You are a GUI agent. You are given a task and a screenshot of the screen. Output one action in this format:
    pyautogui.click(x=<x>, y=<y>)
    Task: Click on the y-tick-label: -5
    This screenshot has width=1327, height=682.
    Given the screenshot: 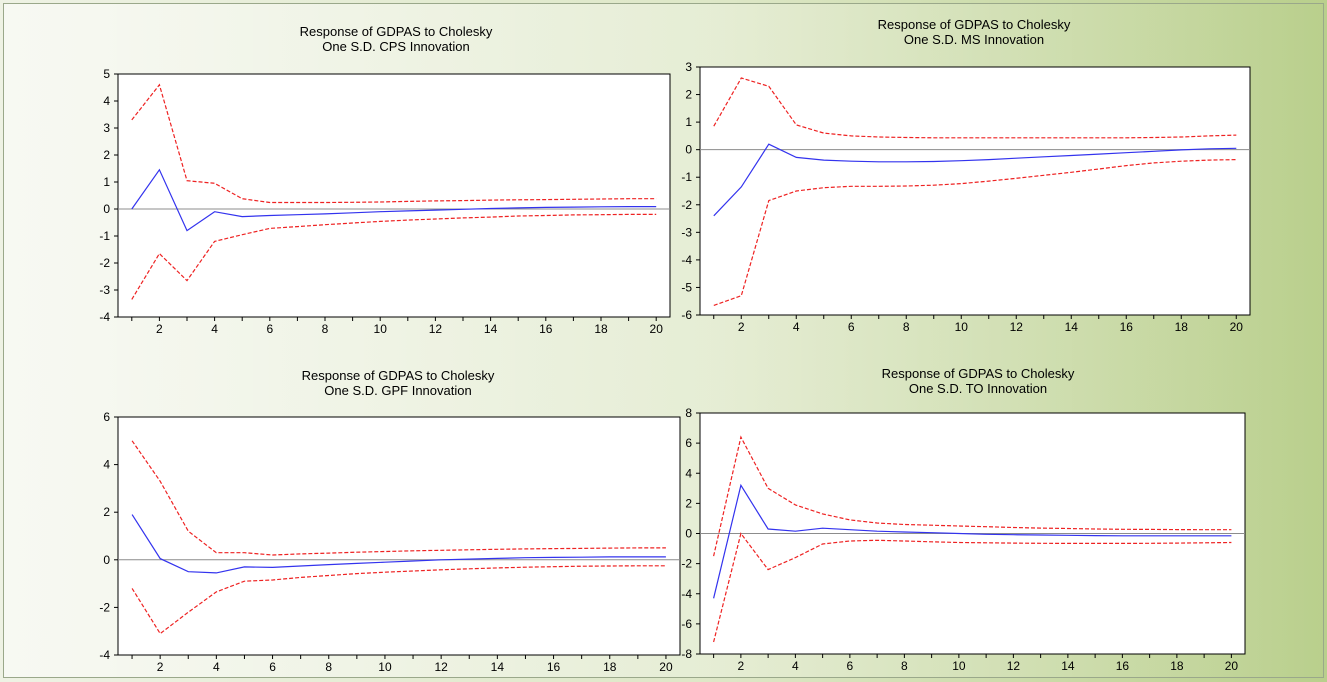 What is the action you would take?
    pyautogui.click(x=686, y=287)
    